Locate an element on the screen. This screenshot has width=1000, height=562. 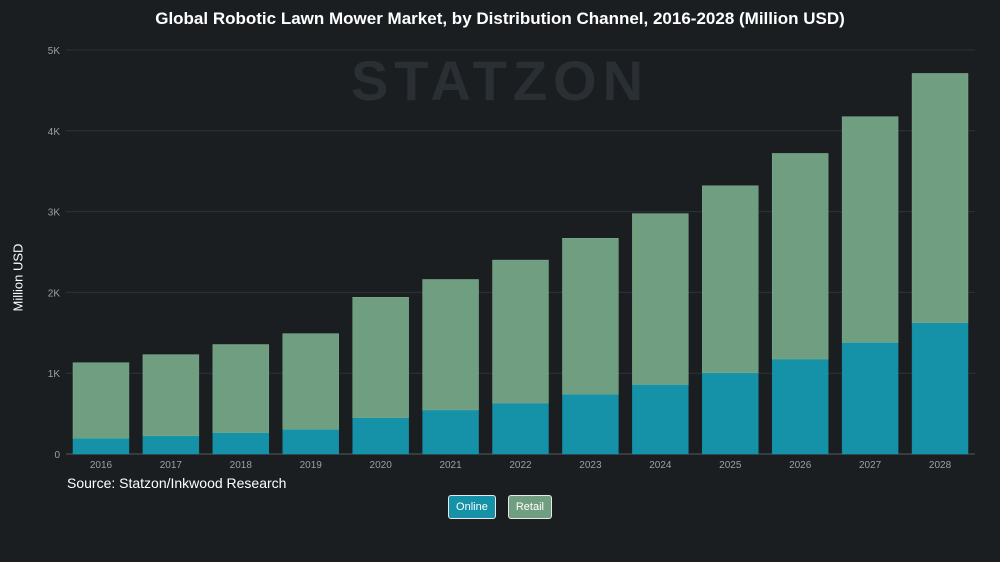
x-tick-label: 2018 is located at coordinates (241, 465).